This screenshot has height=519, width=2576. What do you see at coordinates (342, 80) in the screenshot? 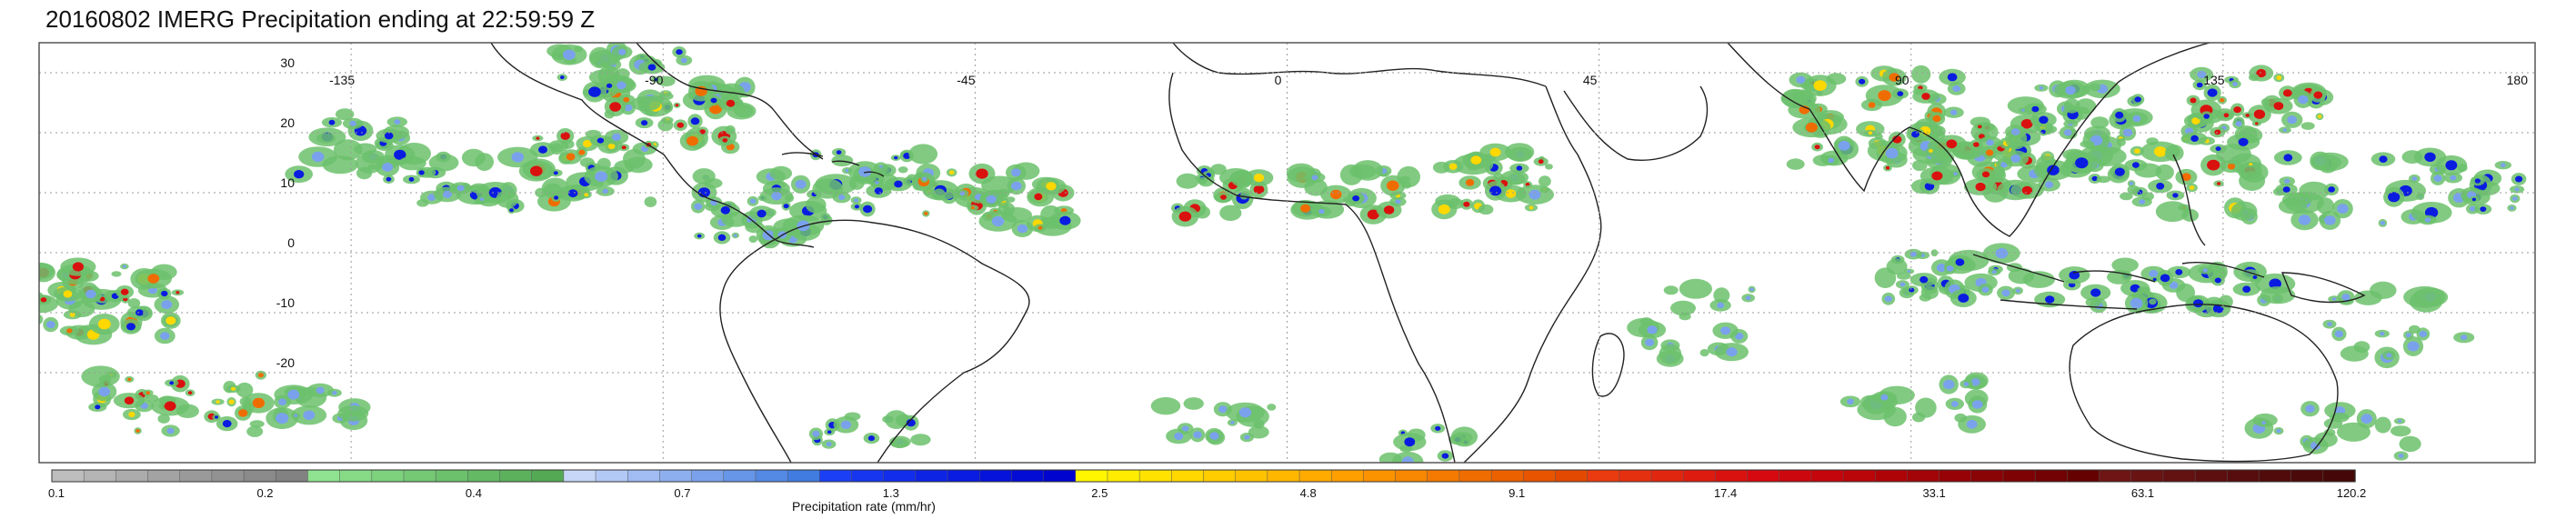
I see `longitude-label: -135` at bounding box center [342, 80].